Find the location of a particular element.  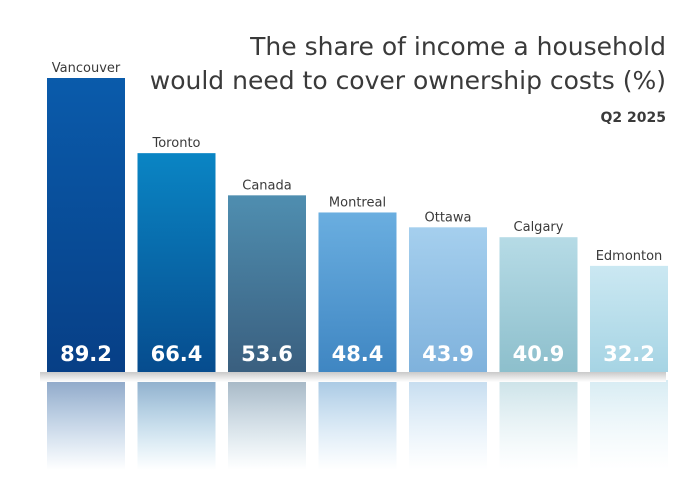

value-label-toronto: 66.4 is located at coordinates (177, 354).